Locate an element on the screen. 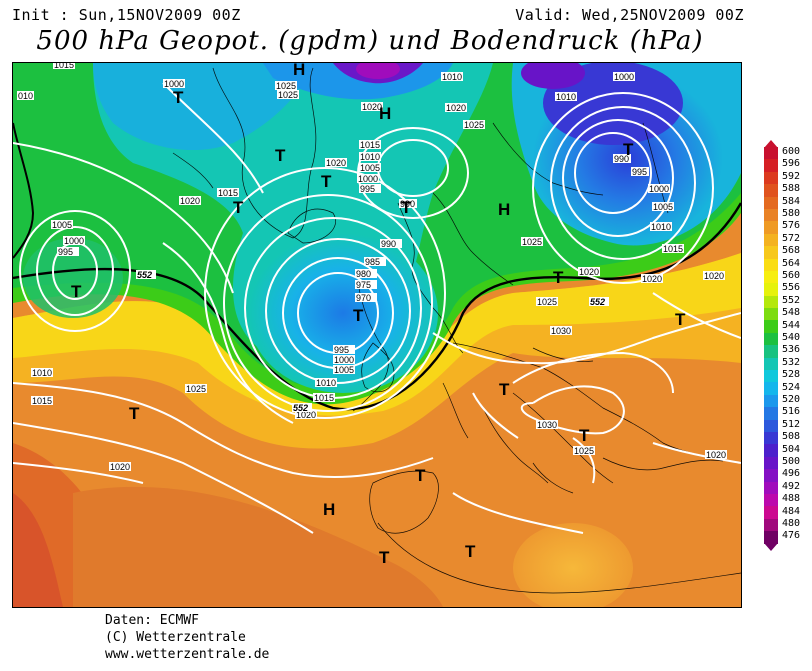 The width and height of the screenshot is (812, 671). legend-level-label: 572 is located at coordinates (791, 238).